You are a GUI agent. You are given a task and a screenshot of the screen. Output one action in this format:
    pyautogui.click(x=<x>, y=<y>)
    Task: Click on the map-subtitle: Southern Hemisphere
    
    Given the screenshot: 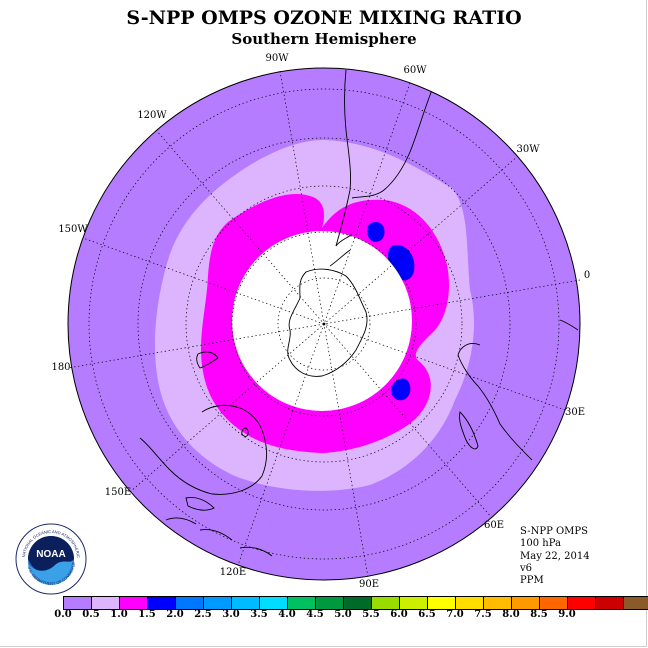 What is the action you would take?
    pyautogui.click(x=324, y=39)
    